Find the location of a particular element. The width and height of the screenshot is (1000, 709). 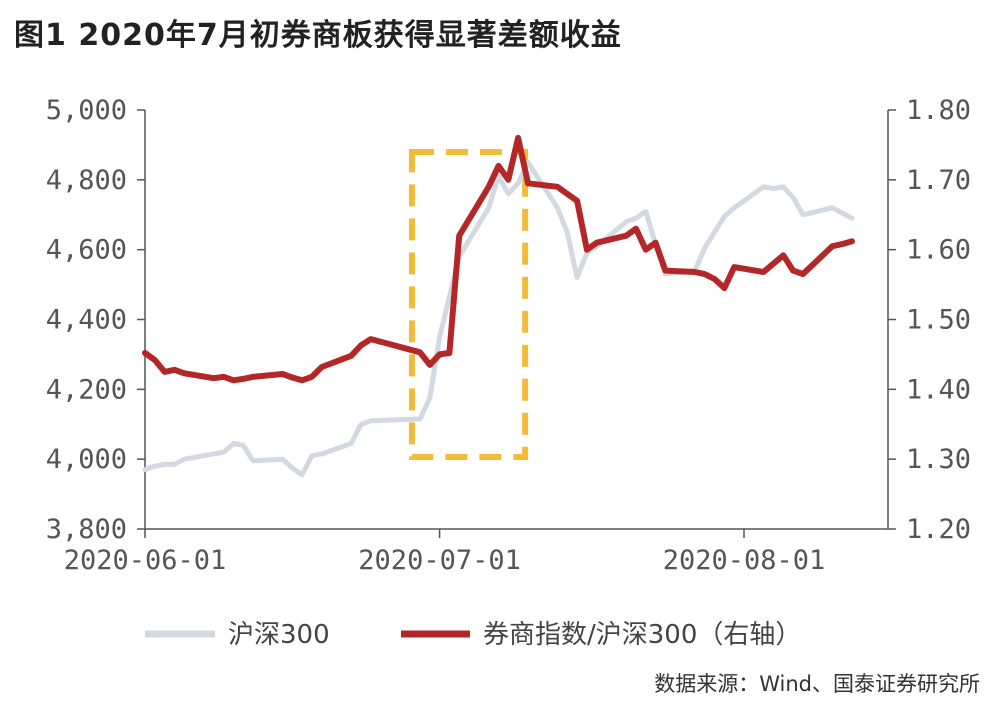

x-tick-label: 2020-08-01 is located at coordinates (744, 560).